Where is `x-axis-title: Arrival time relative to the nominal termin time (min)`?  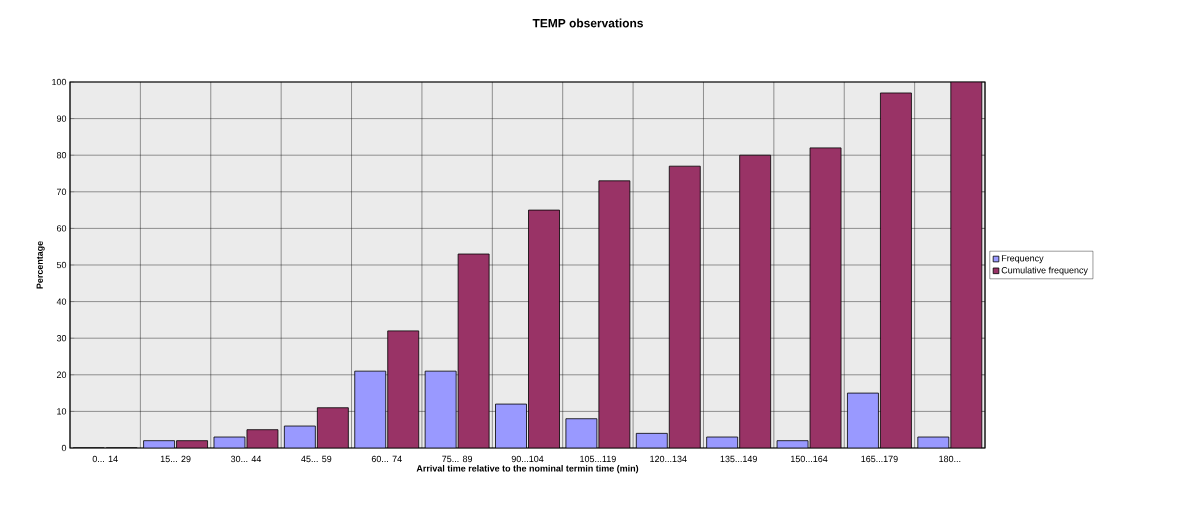 x-axis-title: Arrival time relative to the nominal termin time (min) is located at coordinates (527, 469).